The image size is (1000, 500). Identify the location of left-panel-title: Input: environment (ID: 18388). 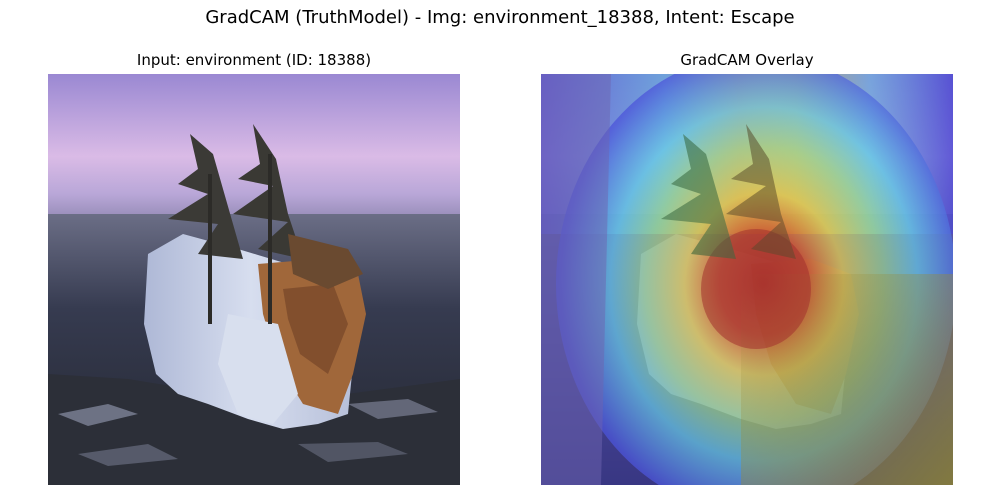
(254, 60).